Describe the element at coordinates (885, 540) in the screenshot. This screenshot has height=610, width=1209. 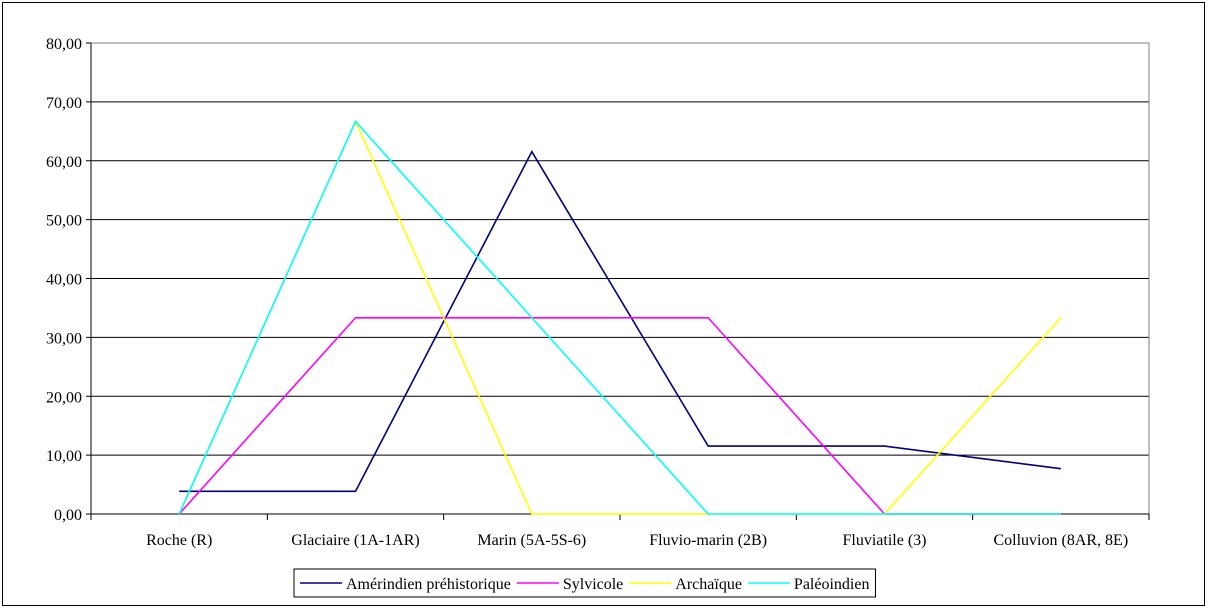
I see `x-tick-label: Fluviatile (3)` at that location.